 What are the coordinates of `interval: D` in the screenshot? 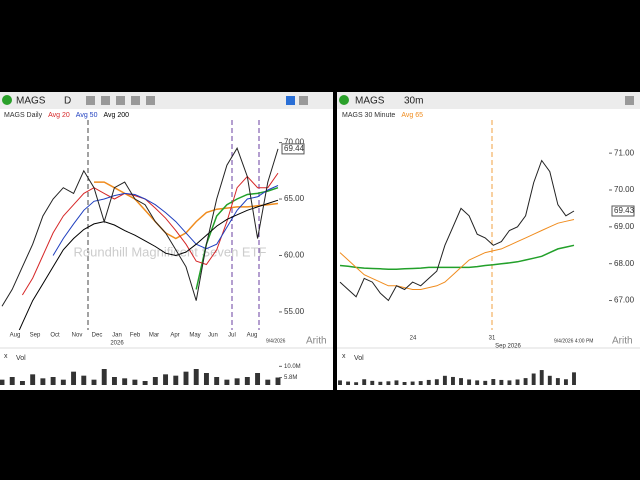 It's located at (67, 101).